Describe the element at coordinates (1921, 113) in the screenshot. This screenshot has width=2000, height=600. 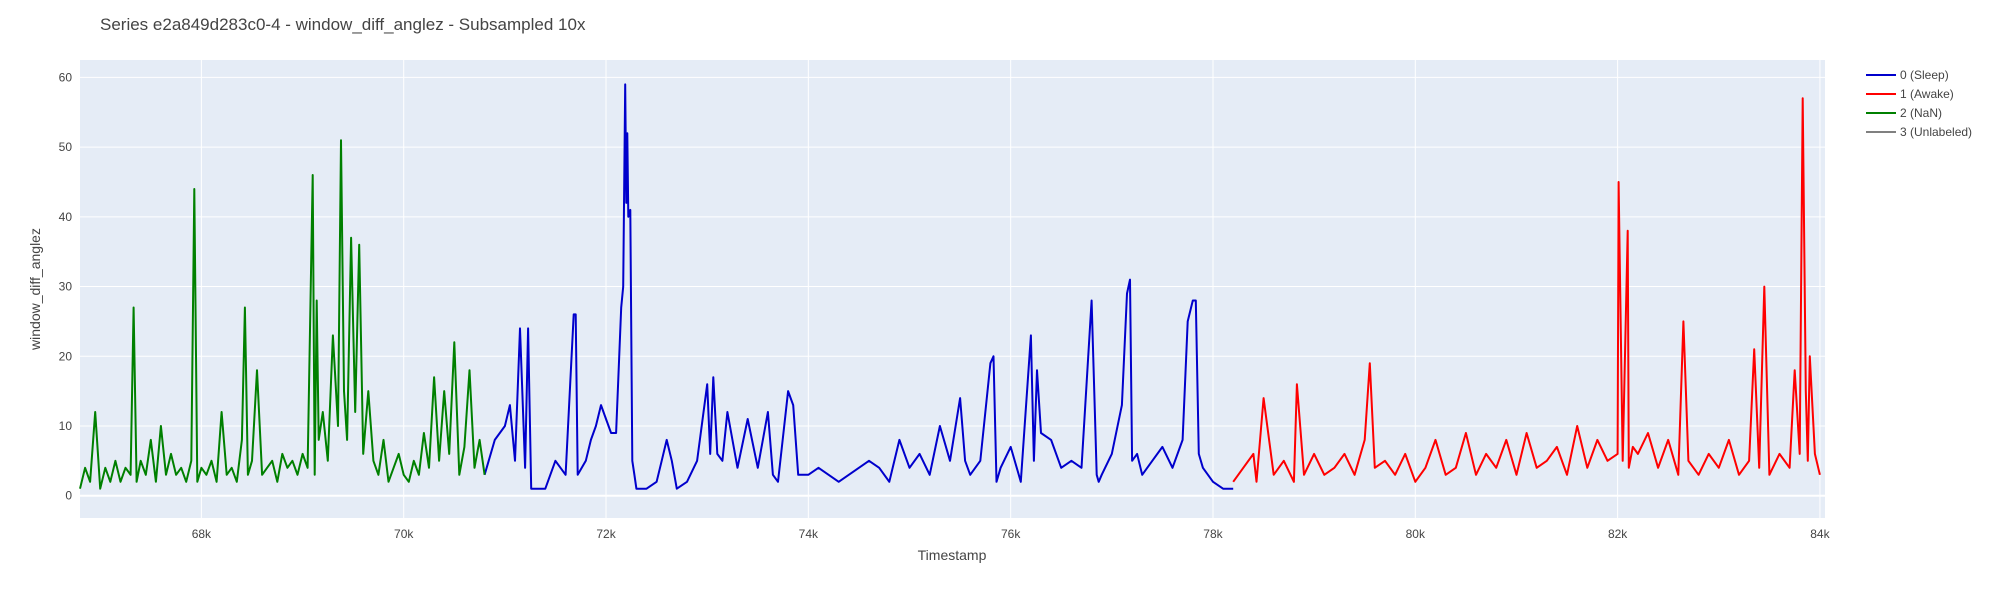
I see `legend-label: 2 (NaN)` at that location.